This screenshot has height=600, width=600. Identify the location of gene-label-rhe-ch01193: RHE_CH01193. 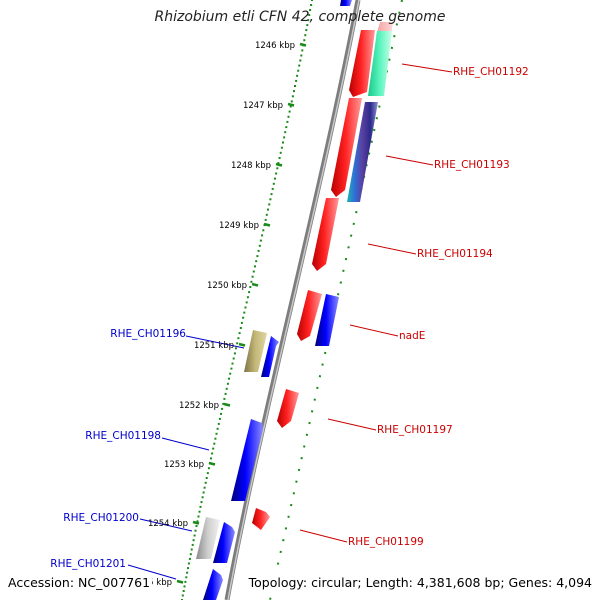
(472, 165).